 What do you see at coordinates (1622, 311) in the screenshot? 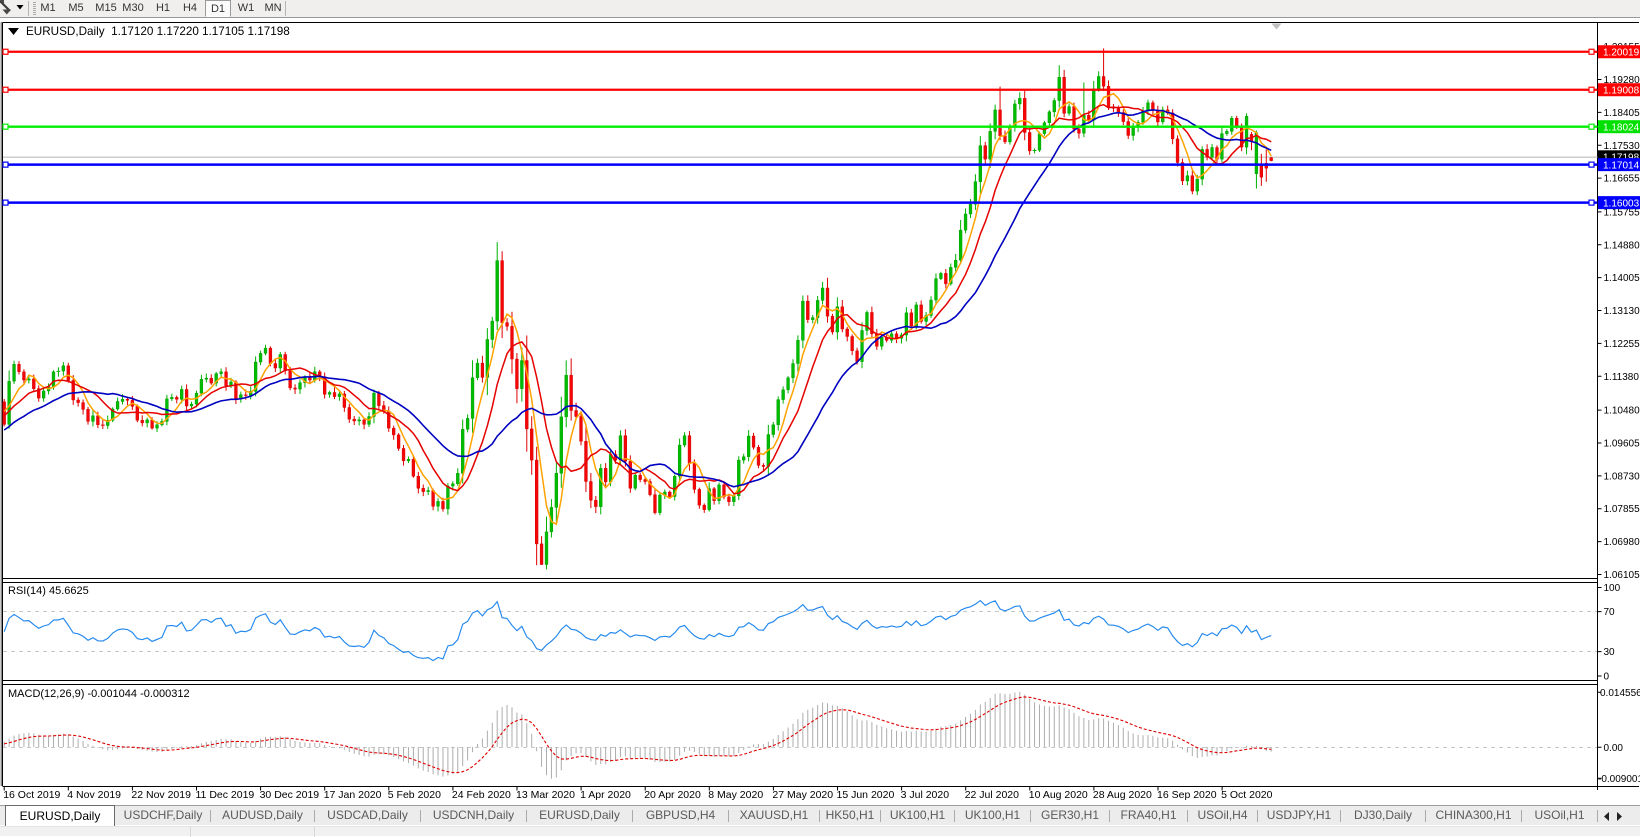
I see `svg-text: 1.13130` at bounding box center [1622, 311].